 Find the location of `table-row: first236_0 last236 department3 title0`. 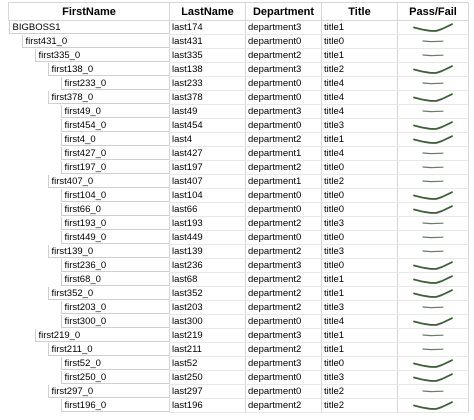

table-row: first236_0 last236 department3 title0 is located at coordinates (239, 265).